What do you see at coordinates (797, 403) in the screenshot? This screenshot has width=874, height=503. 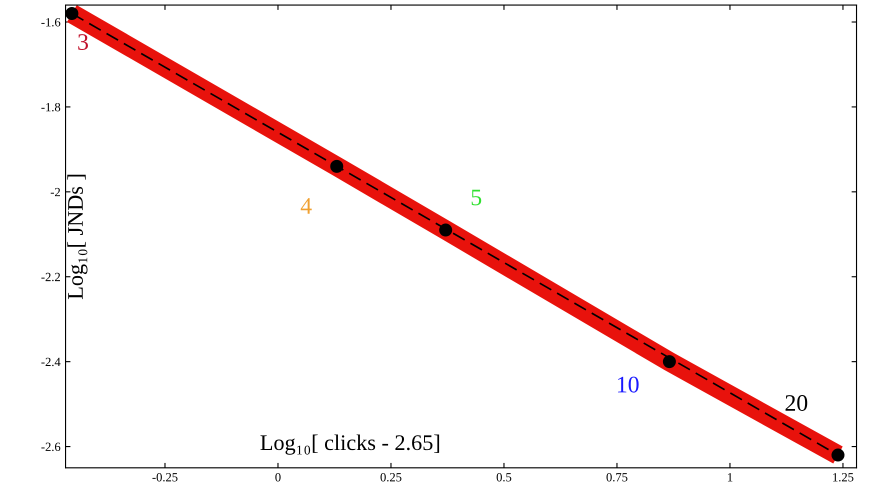 I see `annotation: 20` at bounding box center [797, 403].